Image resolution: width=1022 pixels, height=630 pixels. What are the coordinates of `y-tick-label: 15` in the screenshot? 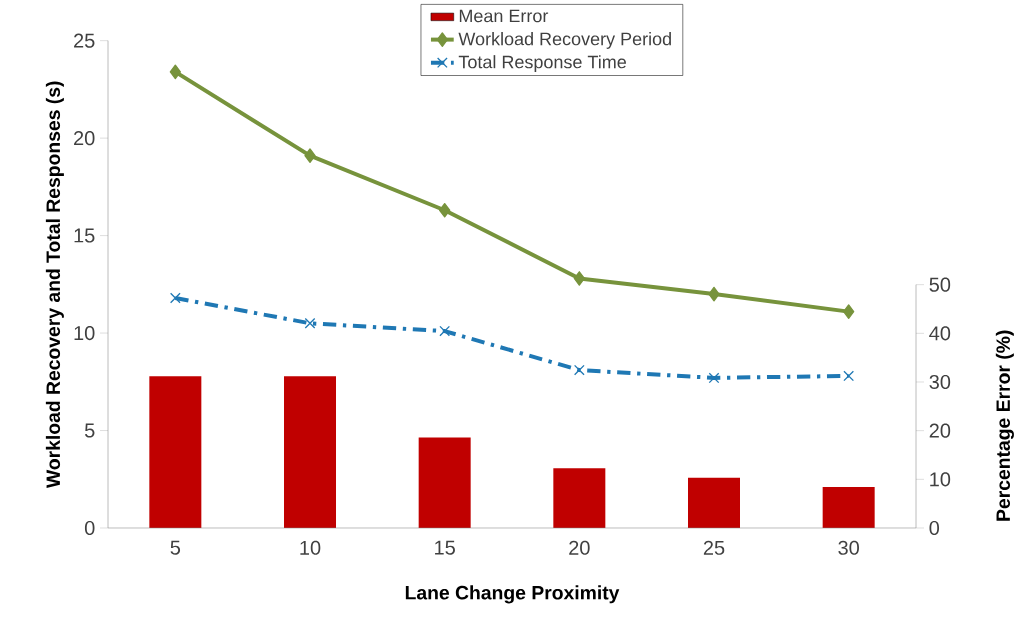 It's located at (84, 235).